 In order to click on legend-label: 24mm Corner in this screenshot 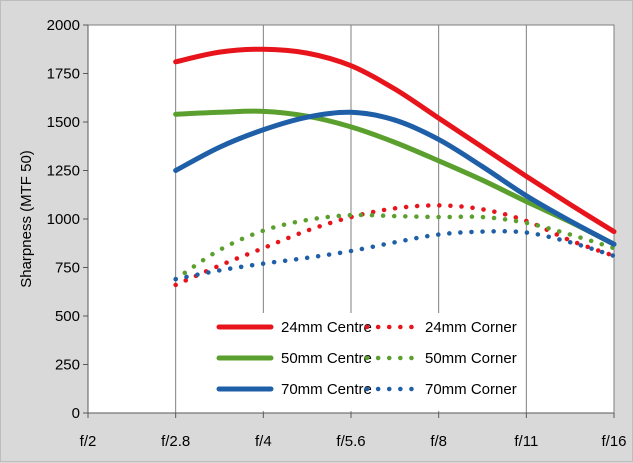, I will do `click(471, 327)`.